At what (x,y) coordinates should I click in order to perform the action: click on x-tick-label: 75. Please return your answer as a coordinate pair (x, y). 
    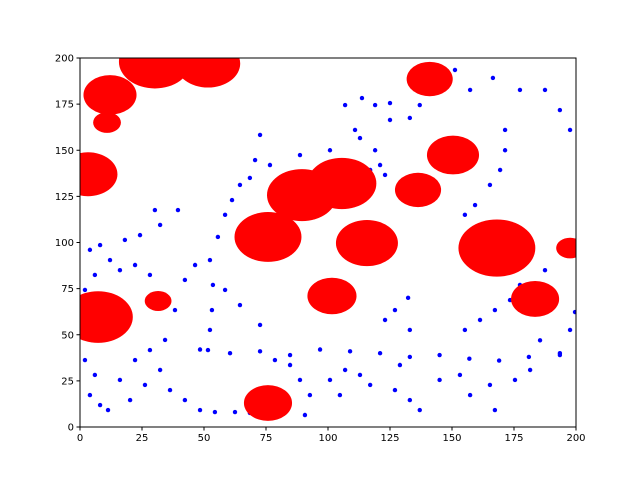
    Looking at the image, I should click on (266, 438).